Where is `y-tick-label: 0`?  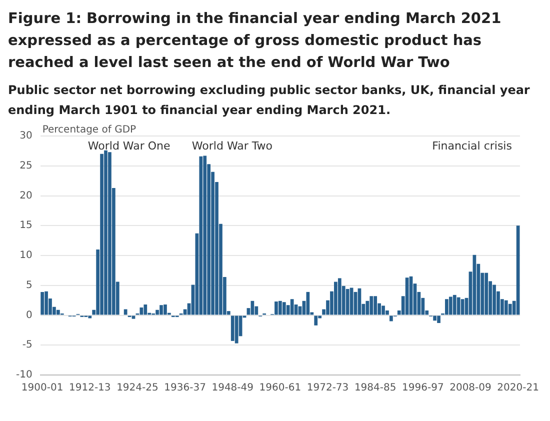
y-tick-label: 0 is located at coordinates (29, 315).